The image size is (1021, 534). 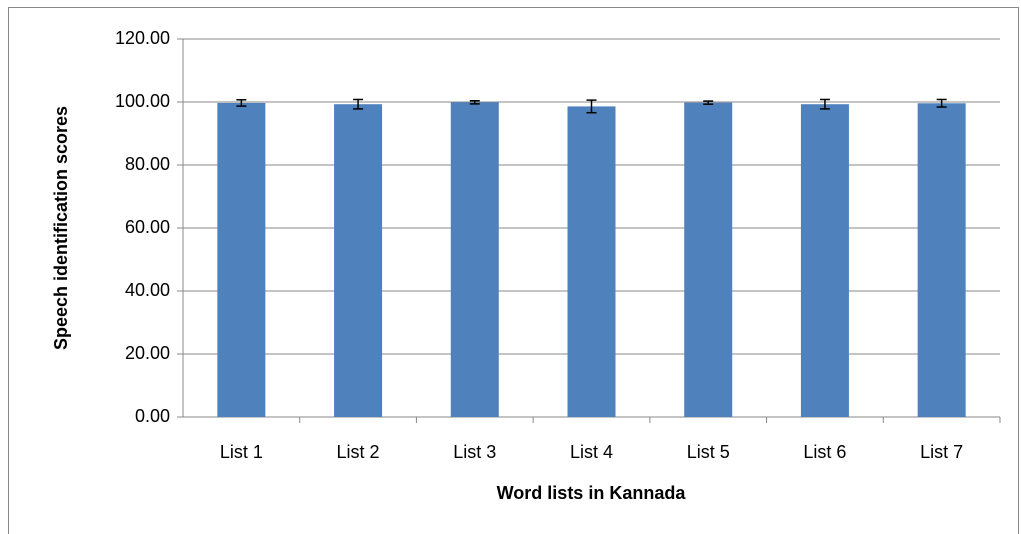 What do you see at coordinates (358, 452) in the screenshot?
I see `x-tick-label: List 2` at bounding box center [358, 452].